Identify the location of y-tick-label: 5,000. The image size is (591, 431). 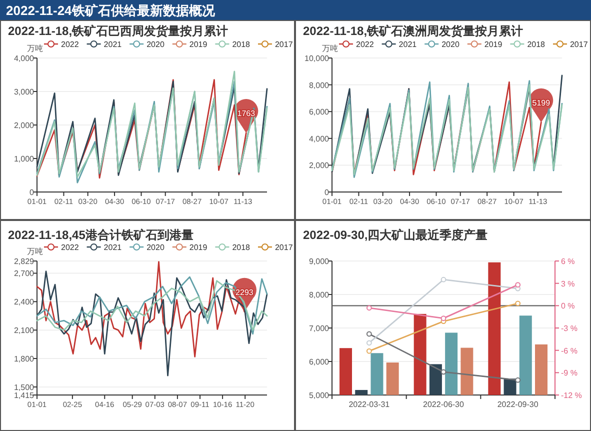
(319, 395).